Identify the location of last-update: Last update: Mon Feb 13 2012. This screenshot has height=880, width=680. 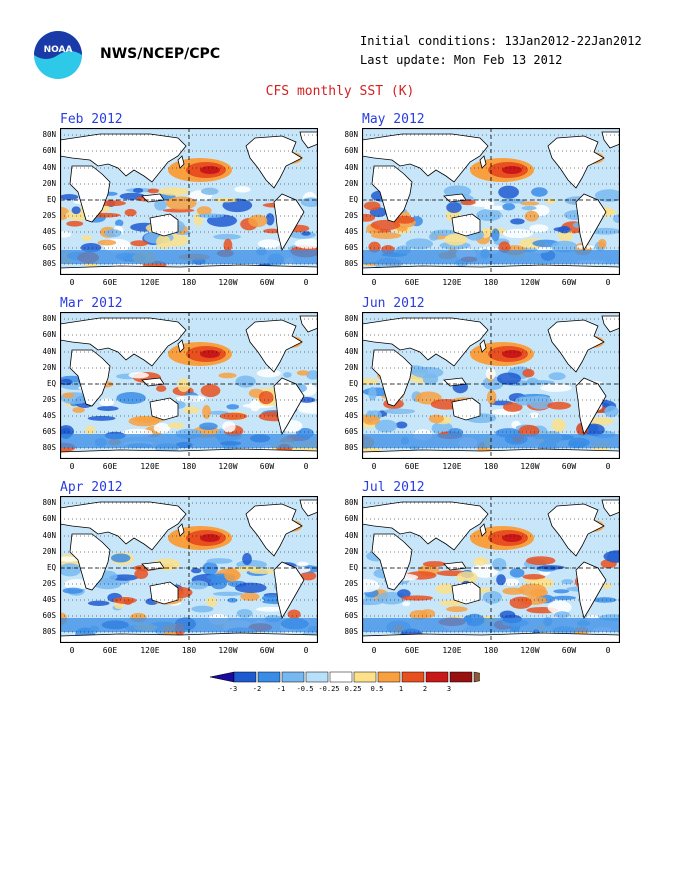
(461, 60).